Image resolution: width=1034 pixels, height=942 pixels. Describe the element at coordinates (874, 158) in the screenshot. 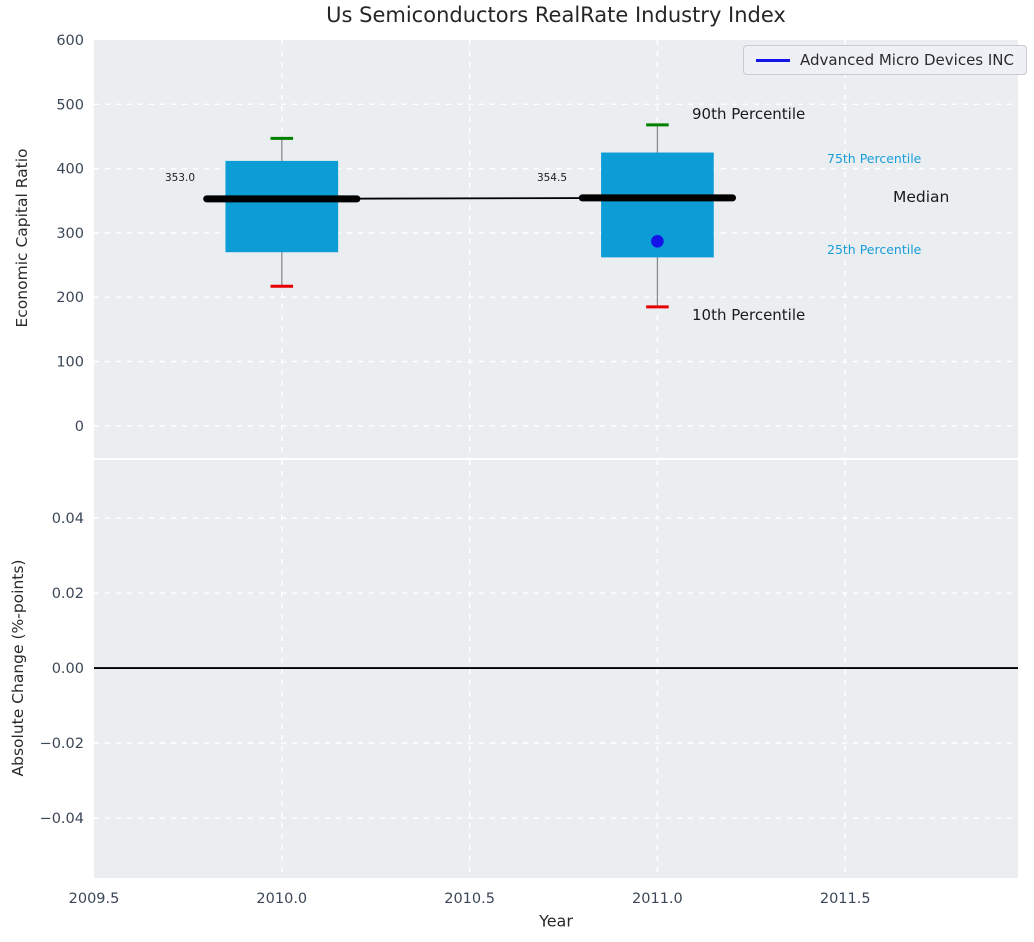

I see `annotation-75th-percentile: 75th Percentile` at that location.